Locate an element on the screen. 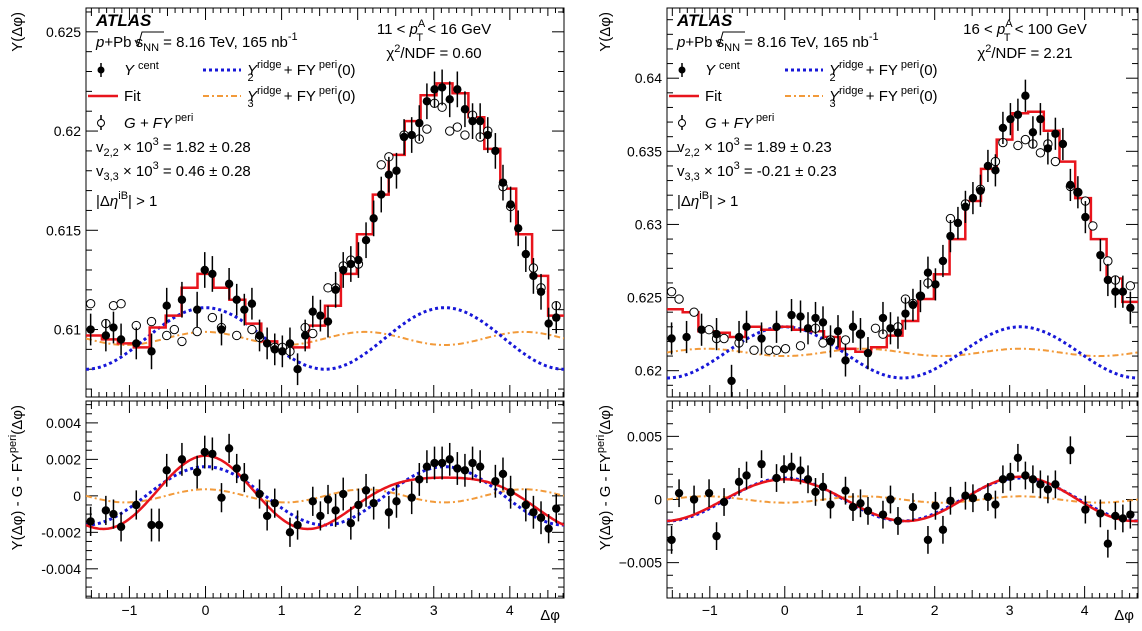  eta-sup: iB is located at coordinates (704, 196).